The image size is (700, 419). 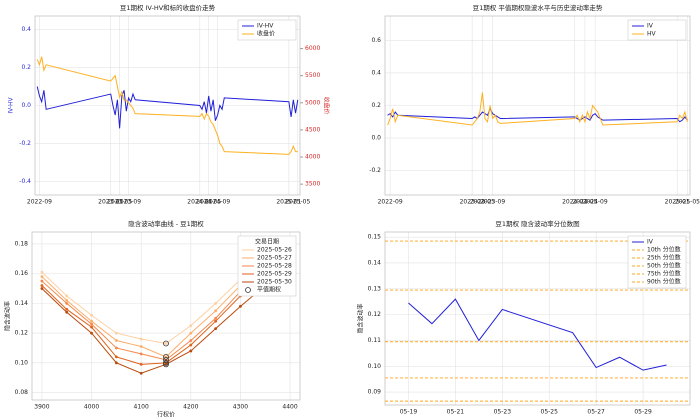 I want to click on legend-swatch, so click(x=248, y=290).